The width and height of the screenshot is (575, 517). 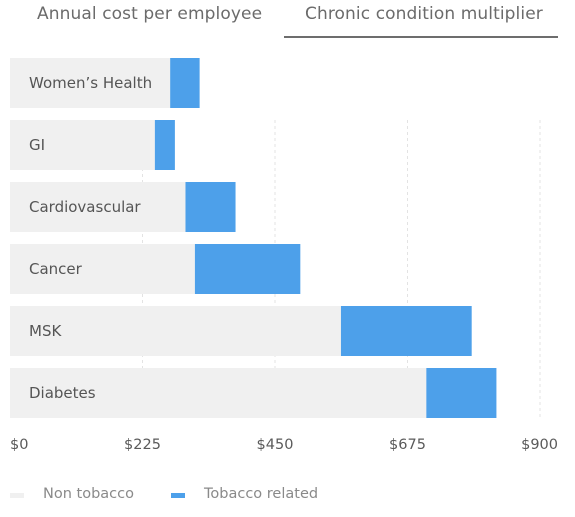 What do you see at coordinates (37, 145) in the screenshot?
I see `category-label-gi: GI` at bounding box center [37, 145].